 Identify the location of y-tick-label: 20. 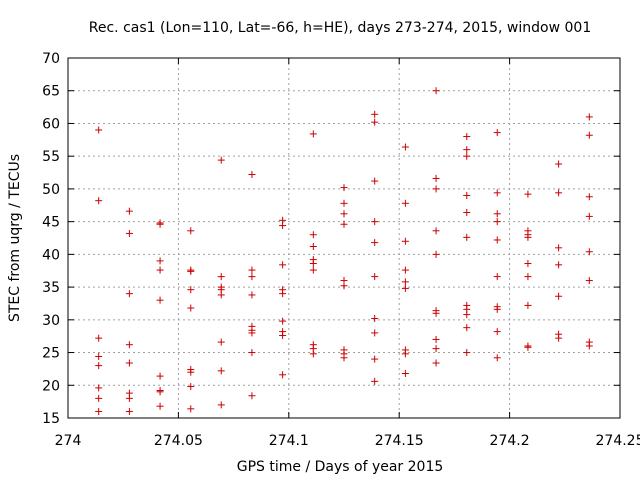
(51, 386).